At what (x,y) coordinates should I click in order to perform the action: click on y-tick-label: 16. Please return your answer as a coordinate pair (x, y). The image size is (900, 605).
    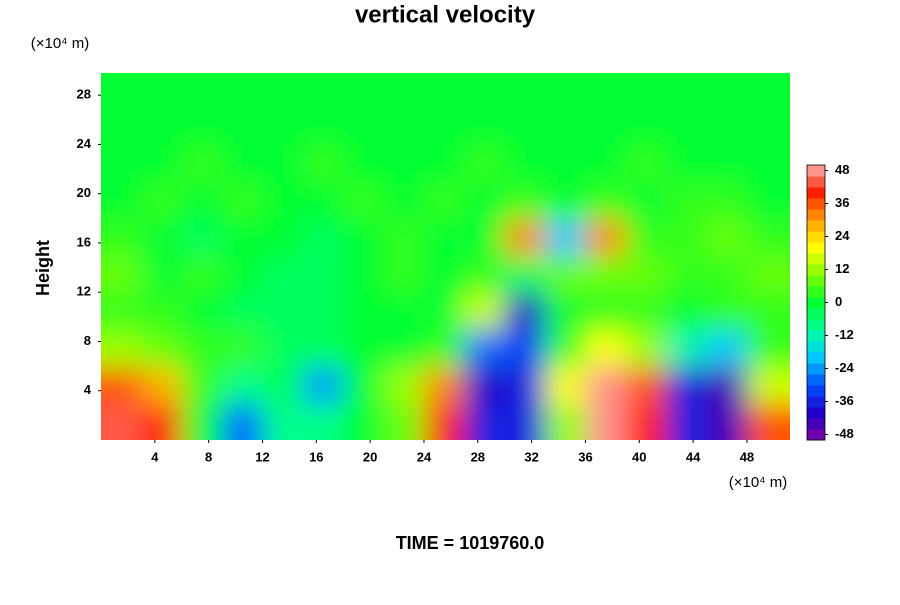
    Looking at the image, I should click on (84, 241).